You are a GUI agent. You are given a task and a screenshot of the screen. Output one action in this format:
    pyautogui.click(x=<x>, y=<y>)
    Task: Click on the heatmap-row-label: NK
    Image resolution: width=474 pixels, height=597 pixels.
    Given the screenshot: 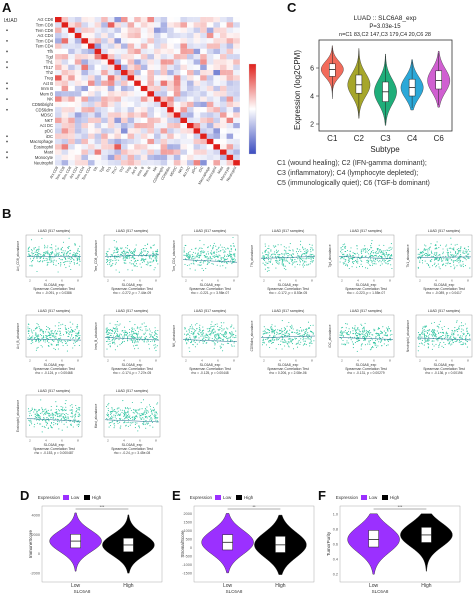 What is the action you would take?
    pyautogui.click(x=50, y=99)
    